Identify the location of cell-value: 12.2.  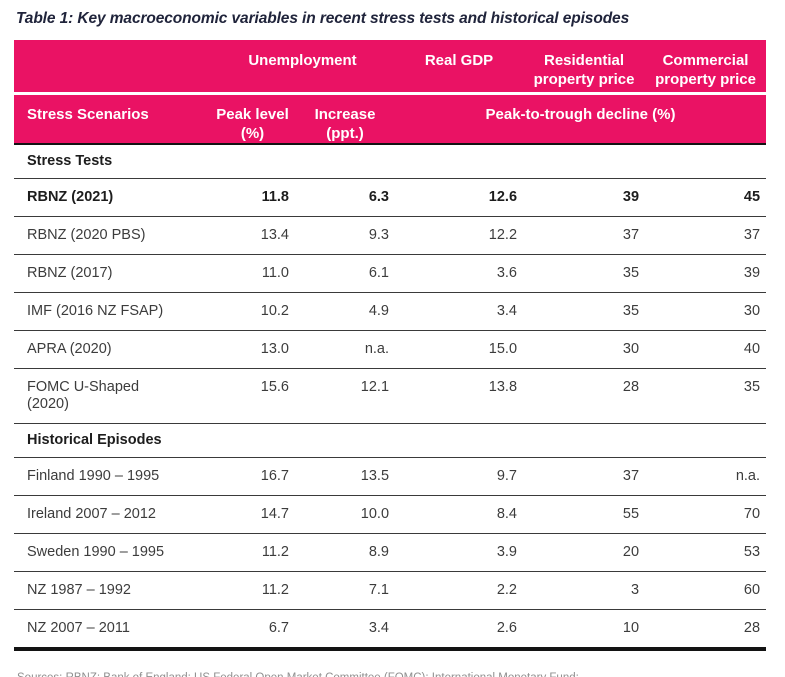
(459, 235).